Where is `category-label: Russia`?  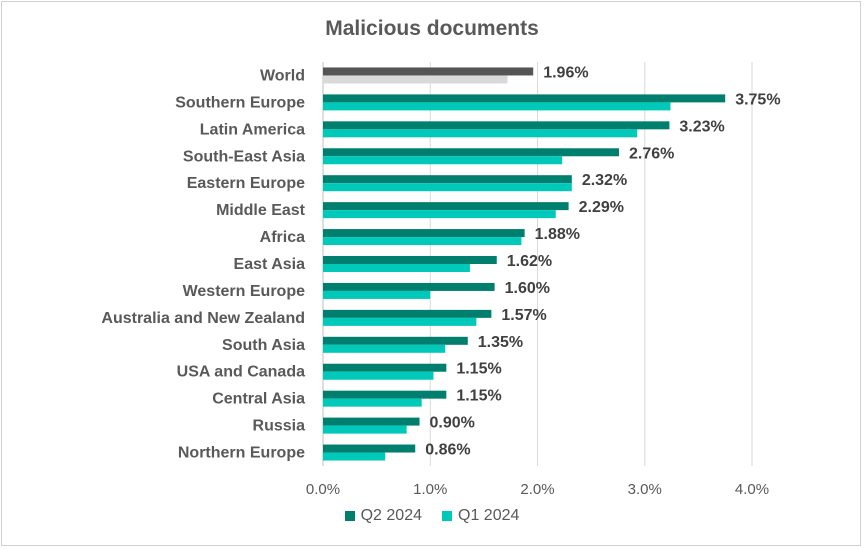 category-label: Russia is located at coordinates (279, 426).